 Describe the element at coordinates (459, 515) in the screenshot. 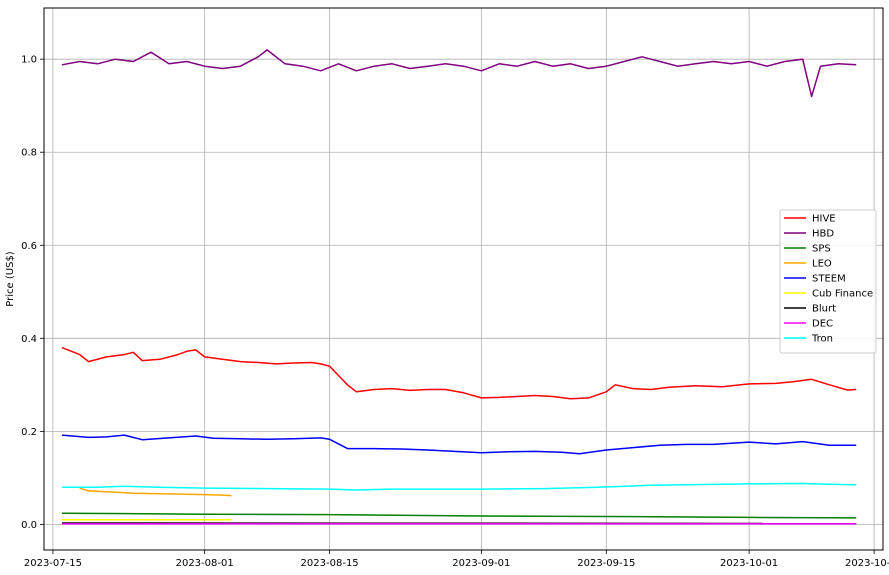

I see `series-line-sps` at that location.